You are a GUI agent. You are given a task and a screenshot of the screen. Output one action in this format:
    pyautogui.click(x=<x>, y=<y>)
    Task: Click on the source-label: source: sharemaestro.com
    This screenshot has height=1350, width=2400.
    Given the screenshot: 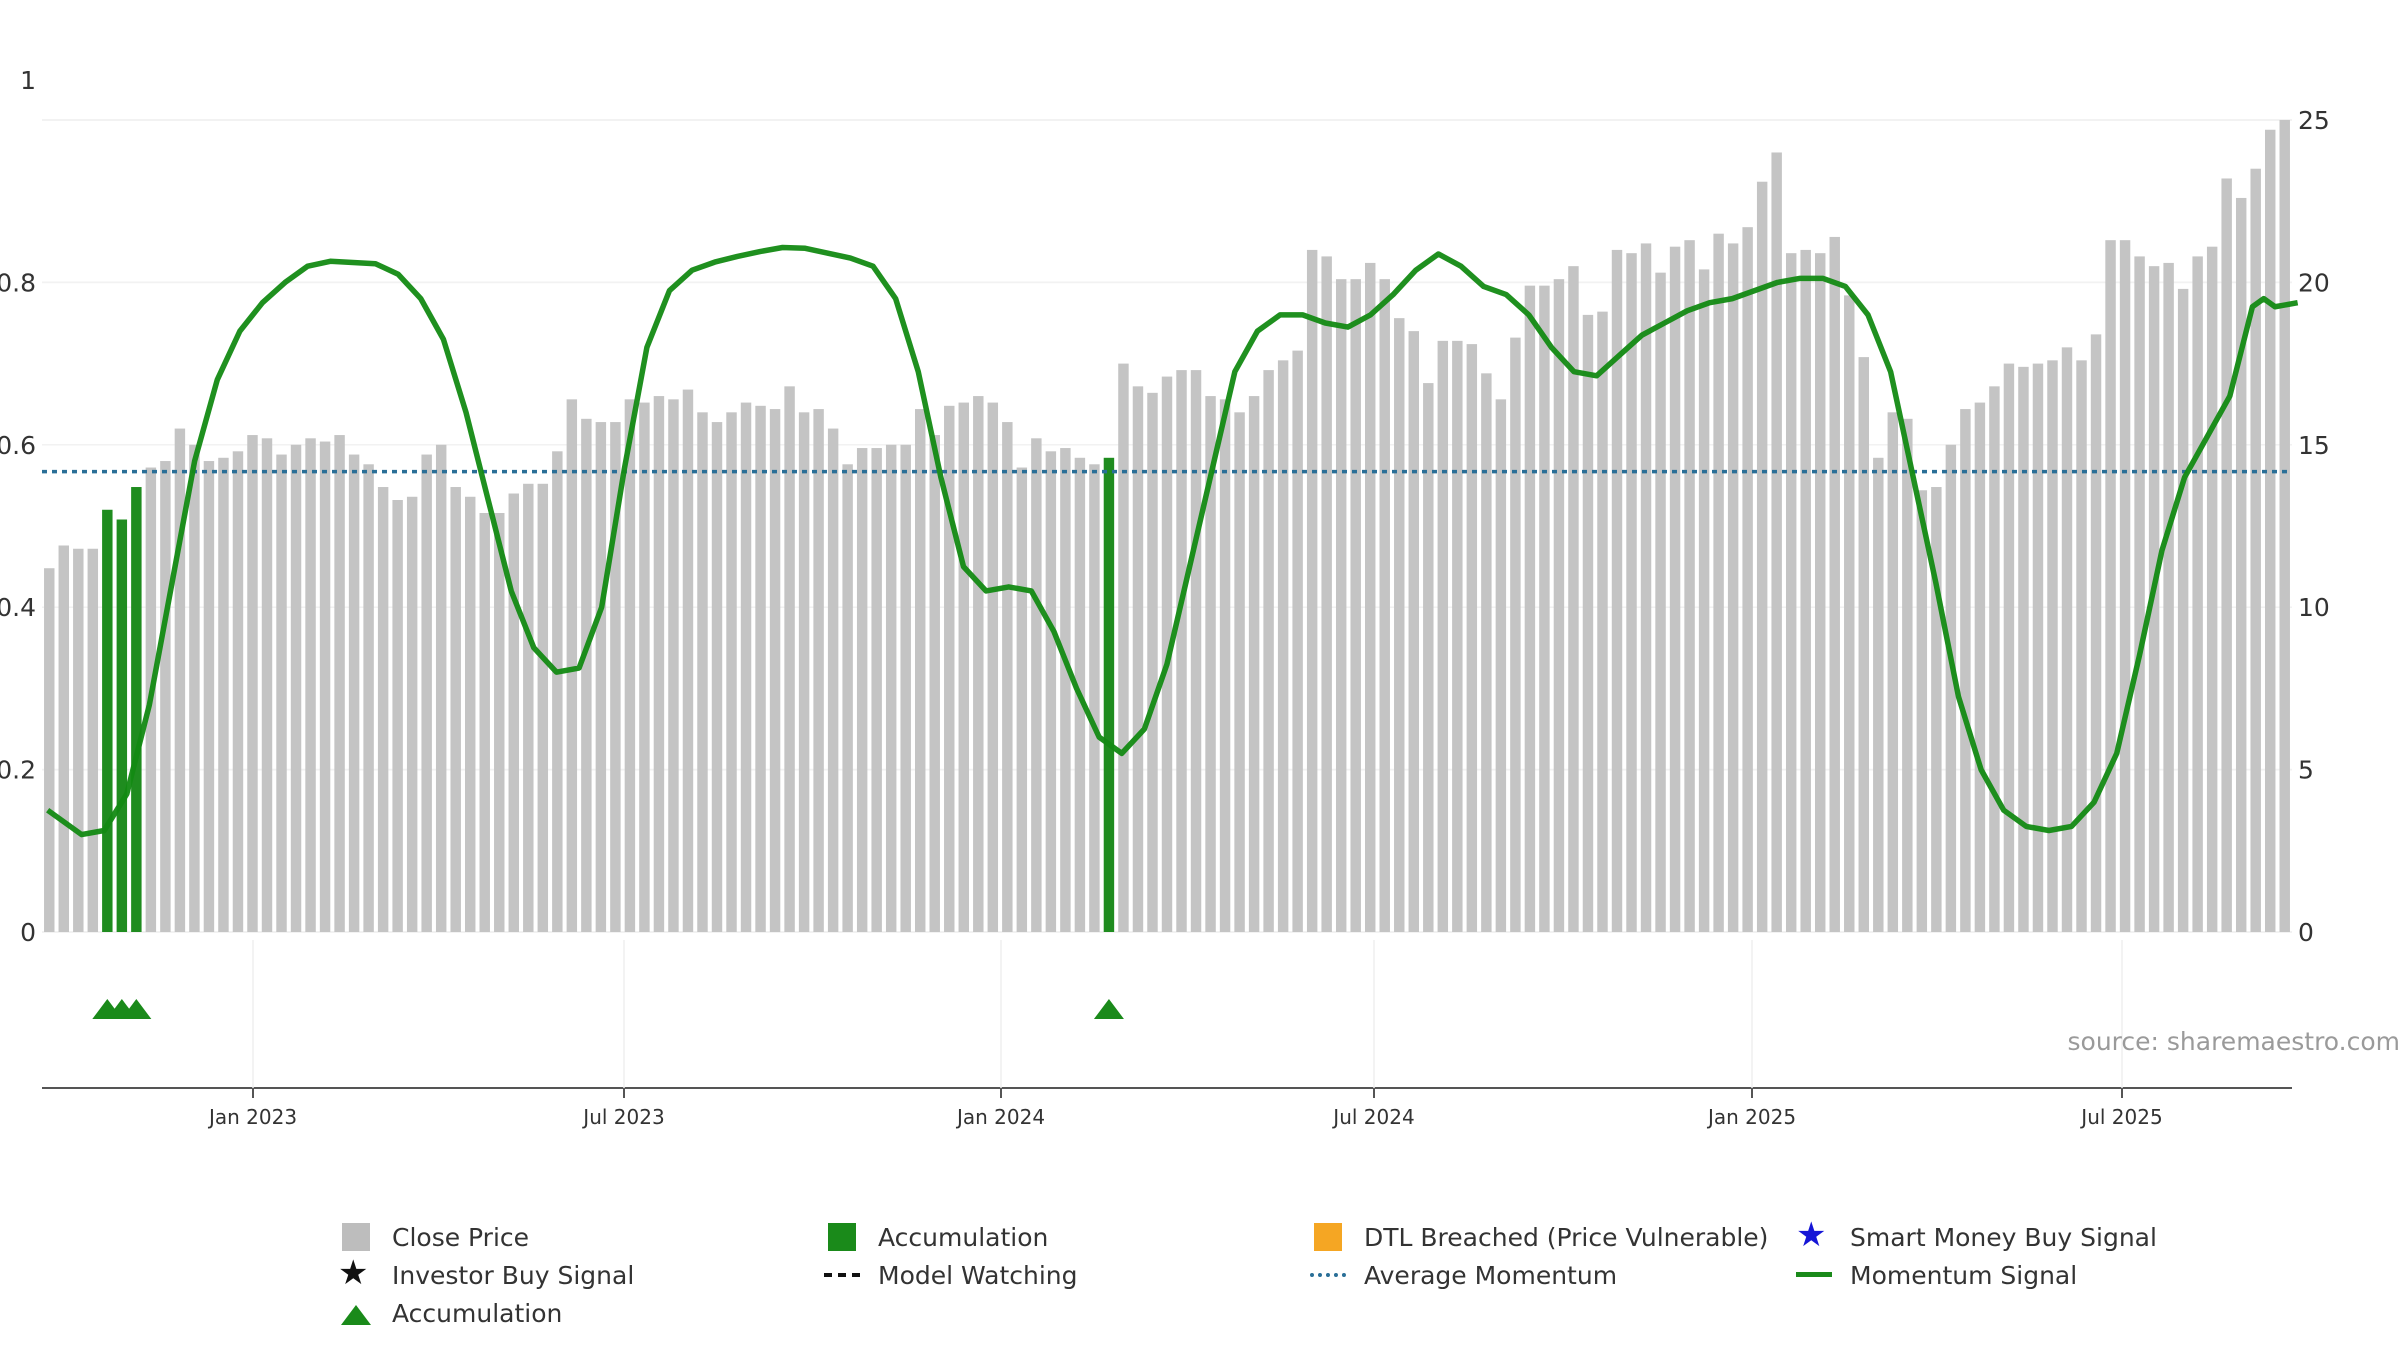 What is the action you would take?
    pyautogui.click(x=2234, y=1041)
    